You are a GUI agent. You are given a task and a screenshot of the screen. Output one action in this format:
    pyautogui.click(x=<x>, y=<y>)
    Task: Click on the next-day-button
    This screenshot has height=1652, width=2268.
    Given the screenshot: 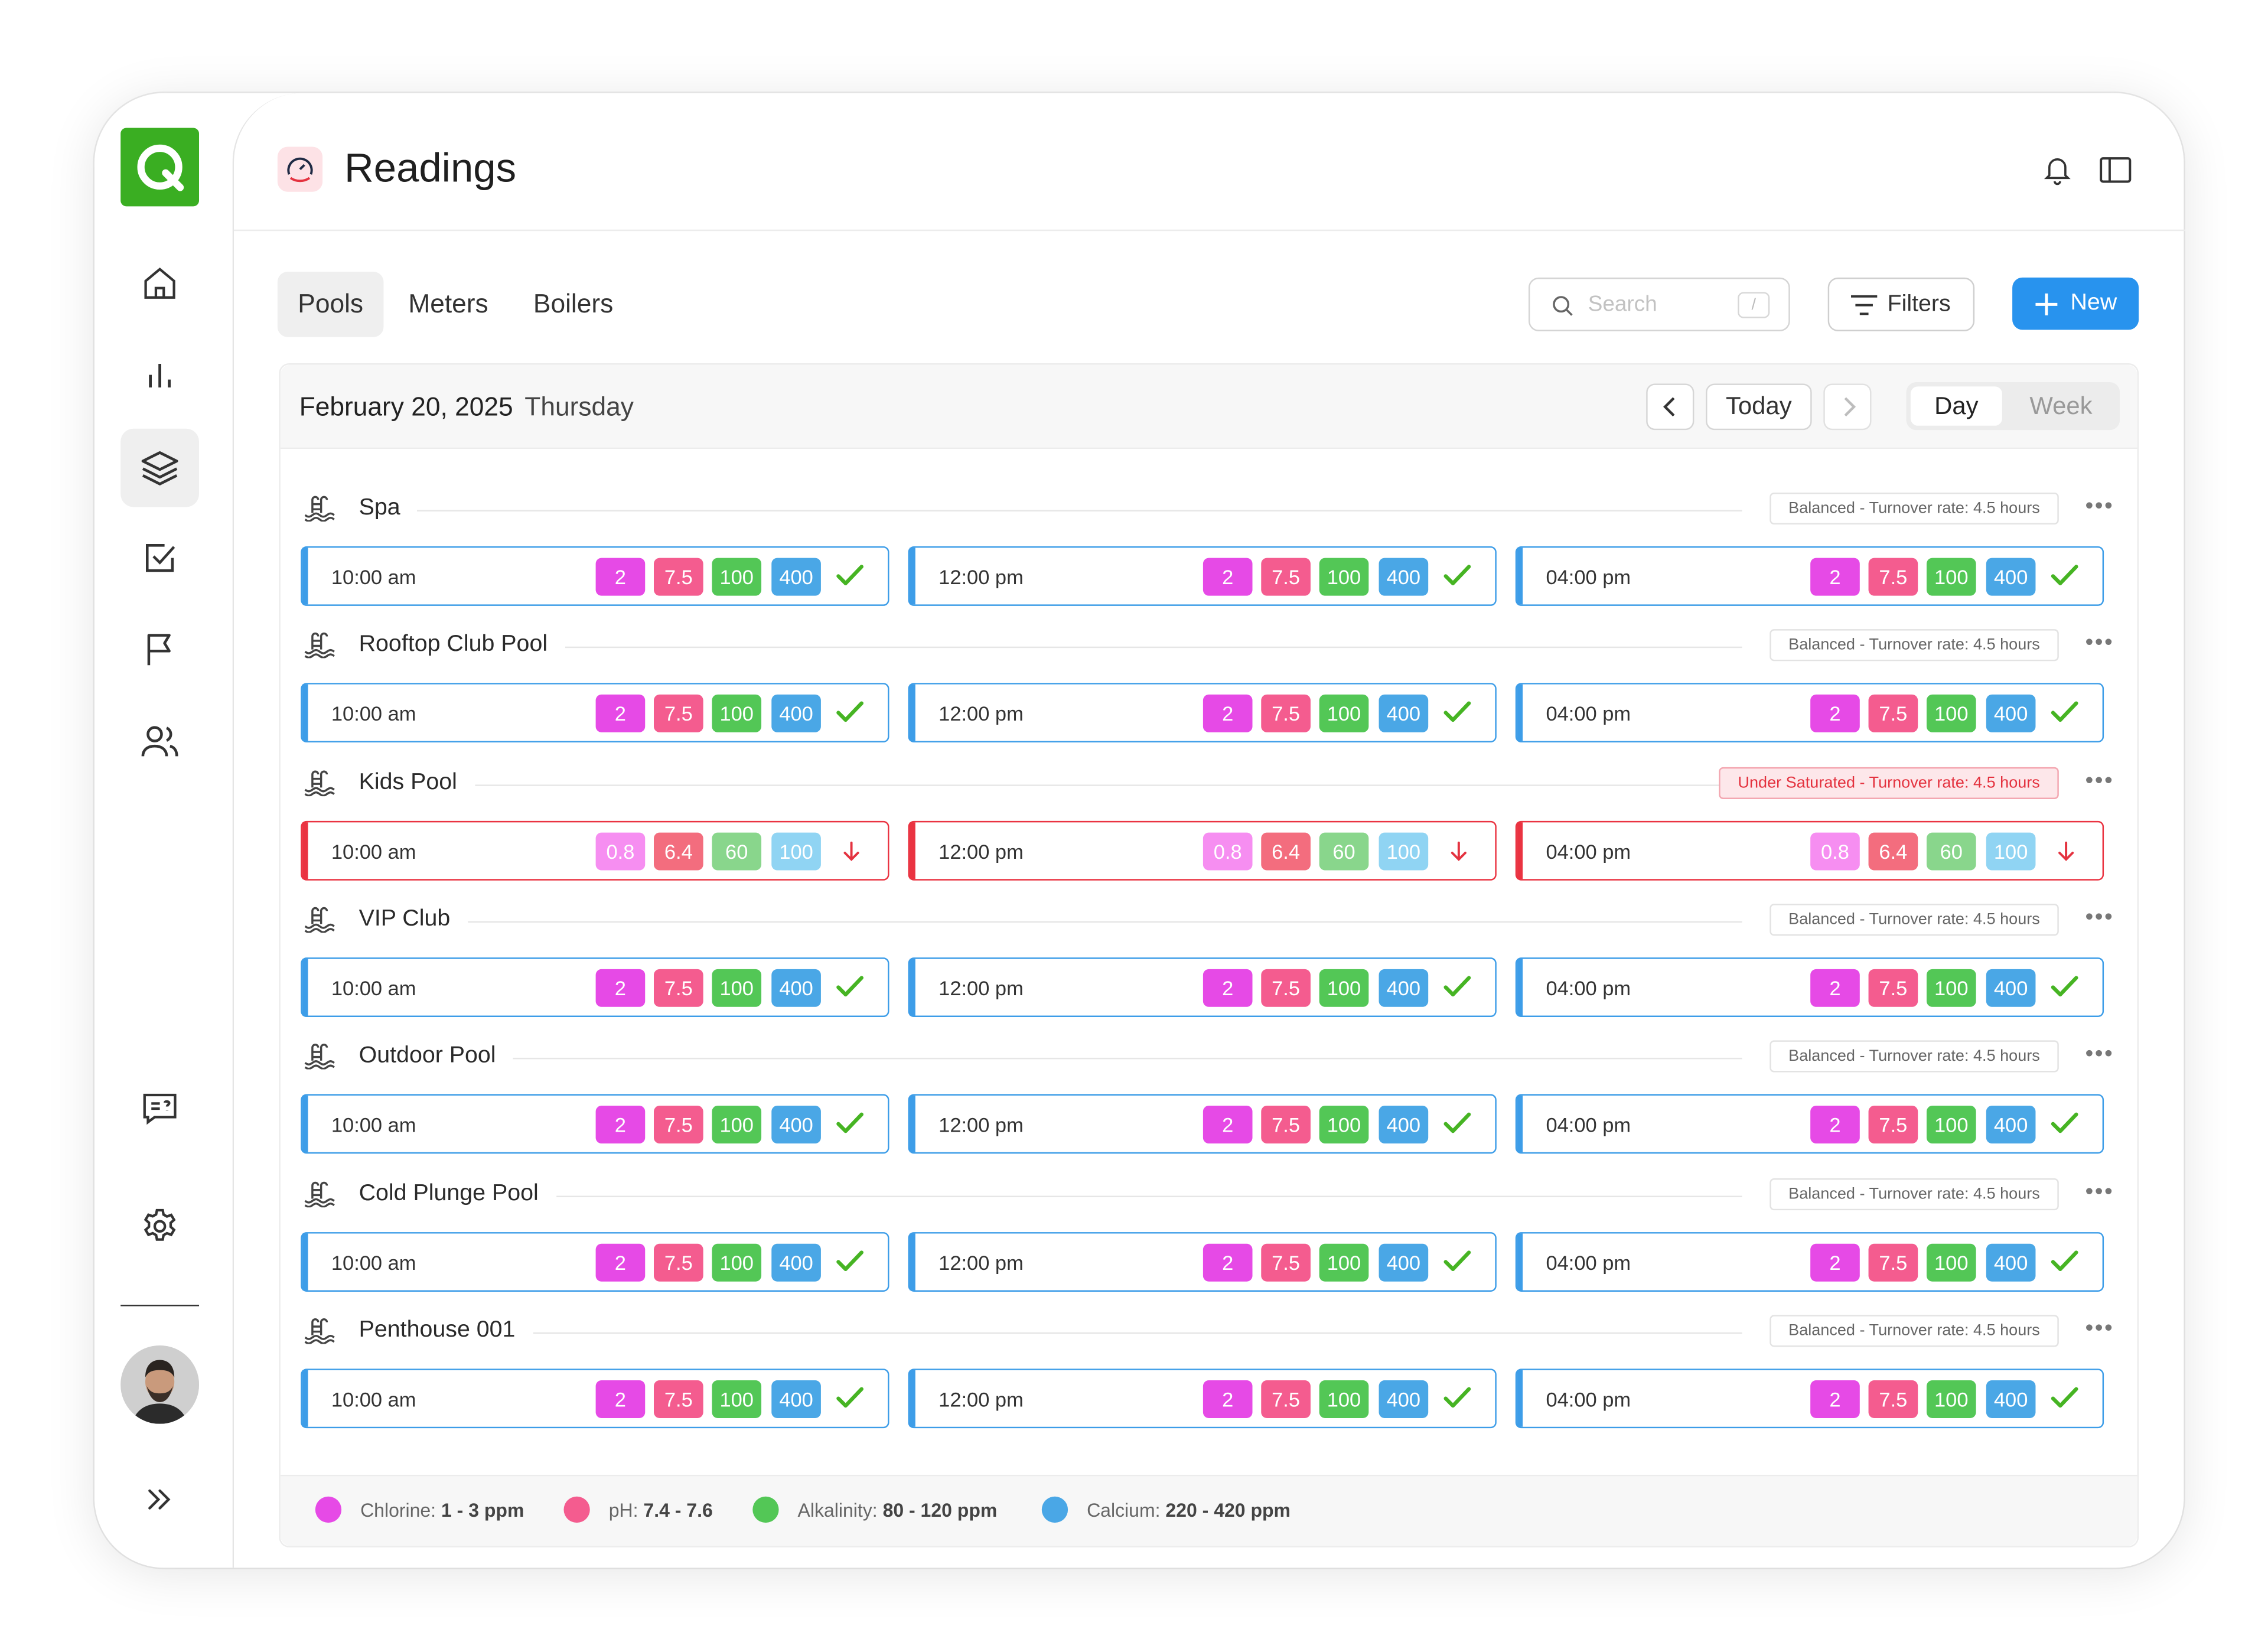 What is the action you would take?
    pyautogui.click(x=1847, y=407)
    